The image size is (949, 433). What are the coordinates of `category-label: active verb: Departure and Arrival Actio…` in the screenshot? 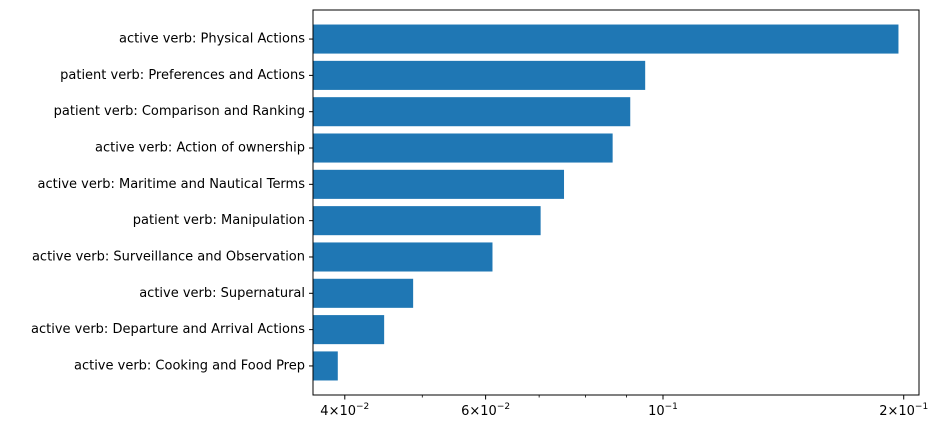 It's located at (168, 329).